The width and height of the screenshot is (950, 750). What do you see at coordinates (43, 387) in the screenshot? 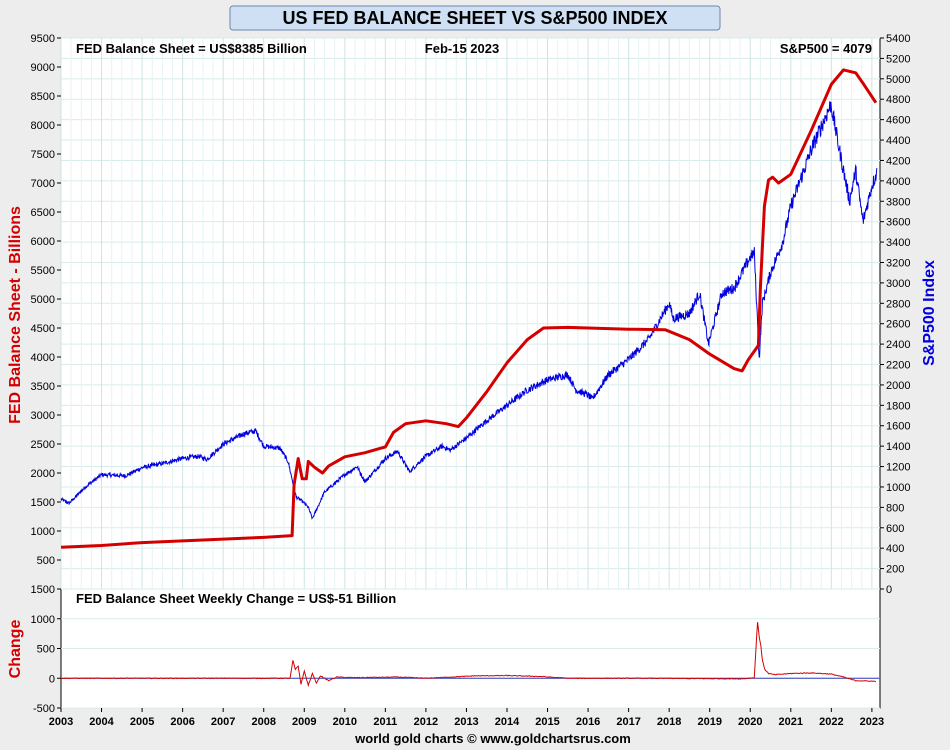
I see `left-tick-label: 3500` at bounding box center [43, 387].